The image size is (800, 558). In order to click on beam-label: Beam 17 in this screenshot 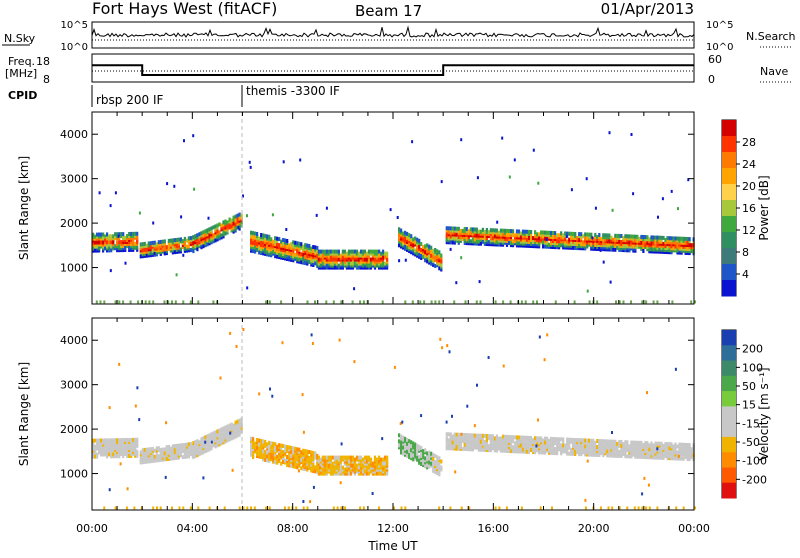, I will do `click(388, 11)`.